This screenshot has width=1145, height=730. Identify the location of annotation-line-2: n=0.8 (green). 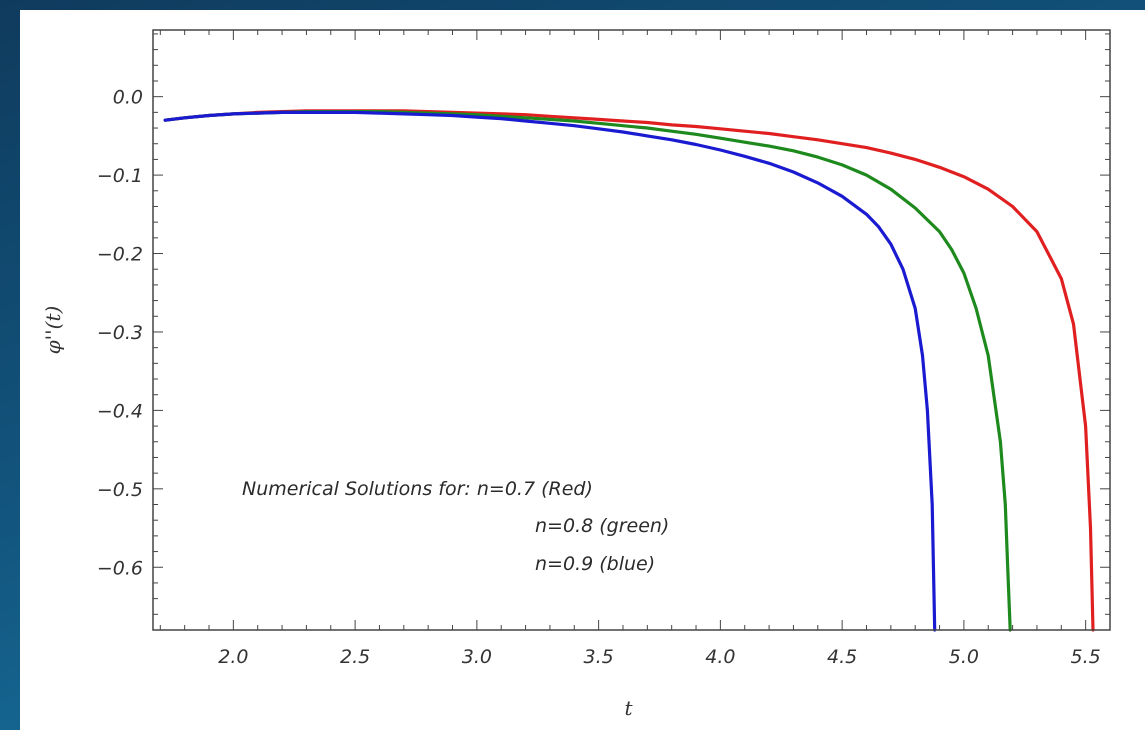
(602, 526).